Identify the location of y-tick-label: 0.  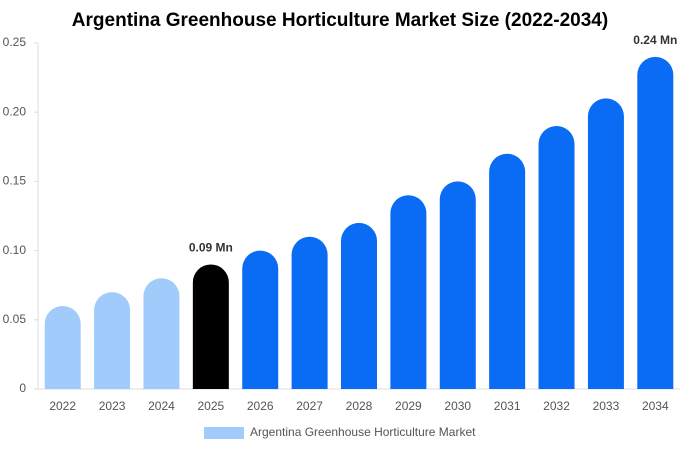
(22, 388).